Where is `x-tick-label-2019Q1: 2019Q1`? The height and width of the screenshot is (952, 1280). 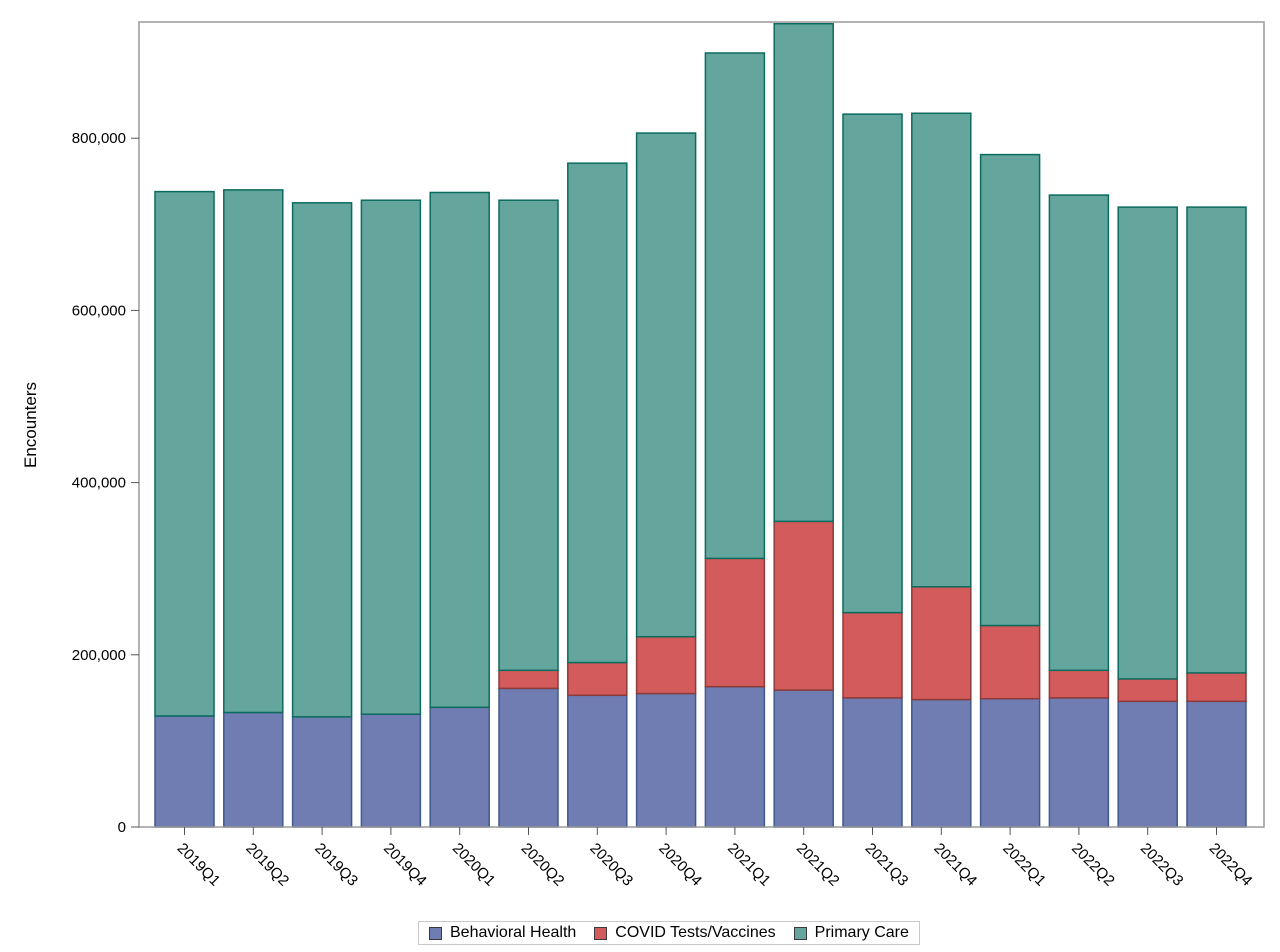
x-tick-label-2019Q1: 2019Q1 is located at coordinates (199, 865).